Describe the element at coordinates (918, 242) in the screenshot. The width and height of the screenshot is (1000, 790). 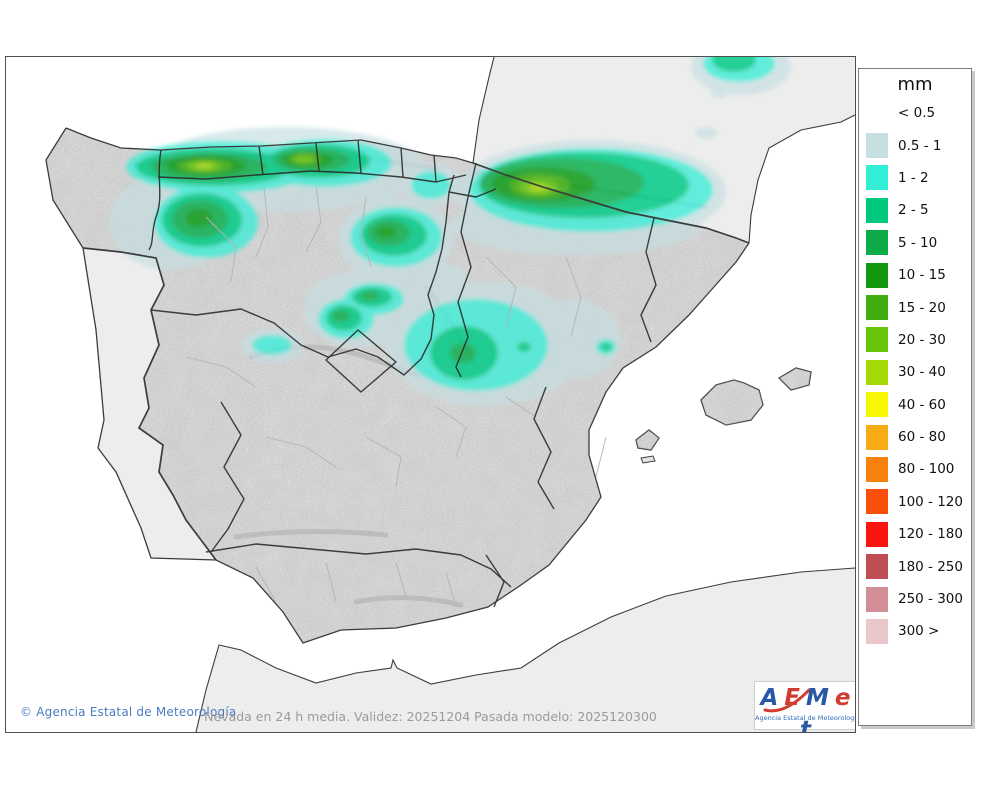
I see `legend-range-label: 5 - 10` at that location.